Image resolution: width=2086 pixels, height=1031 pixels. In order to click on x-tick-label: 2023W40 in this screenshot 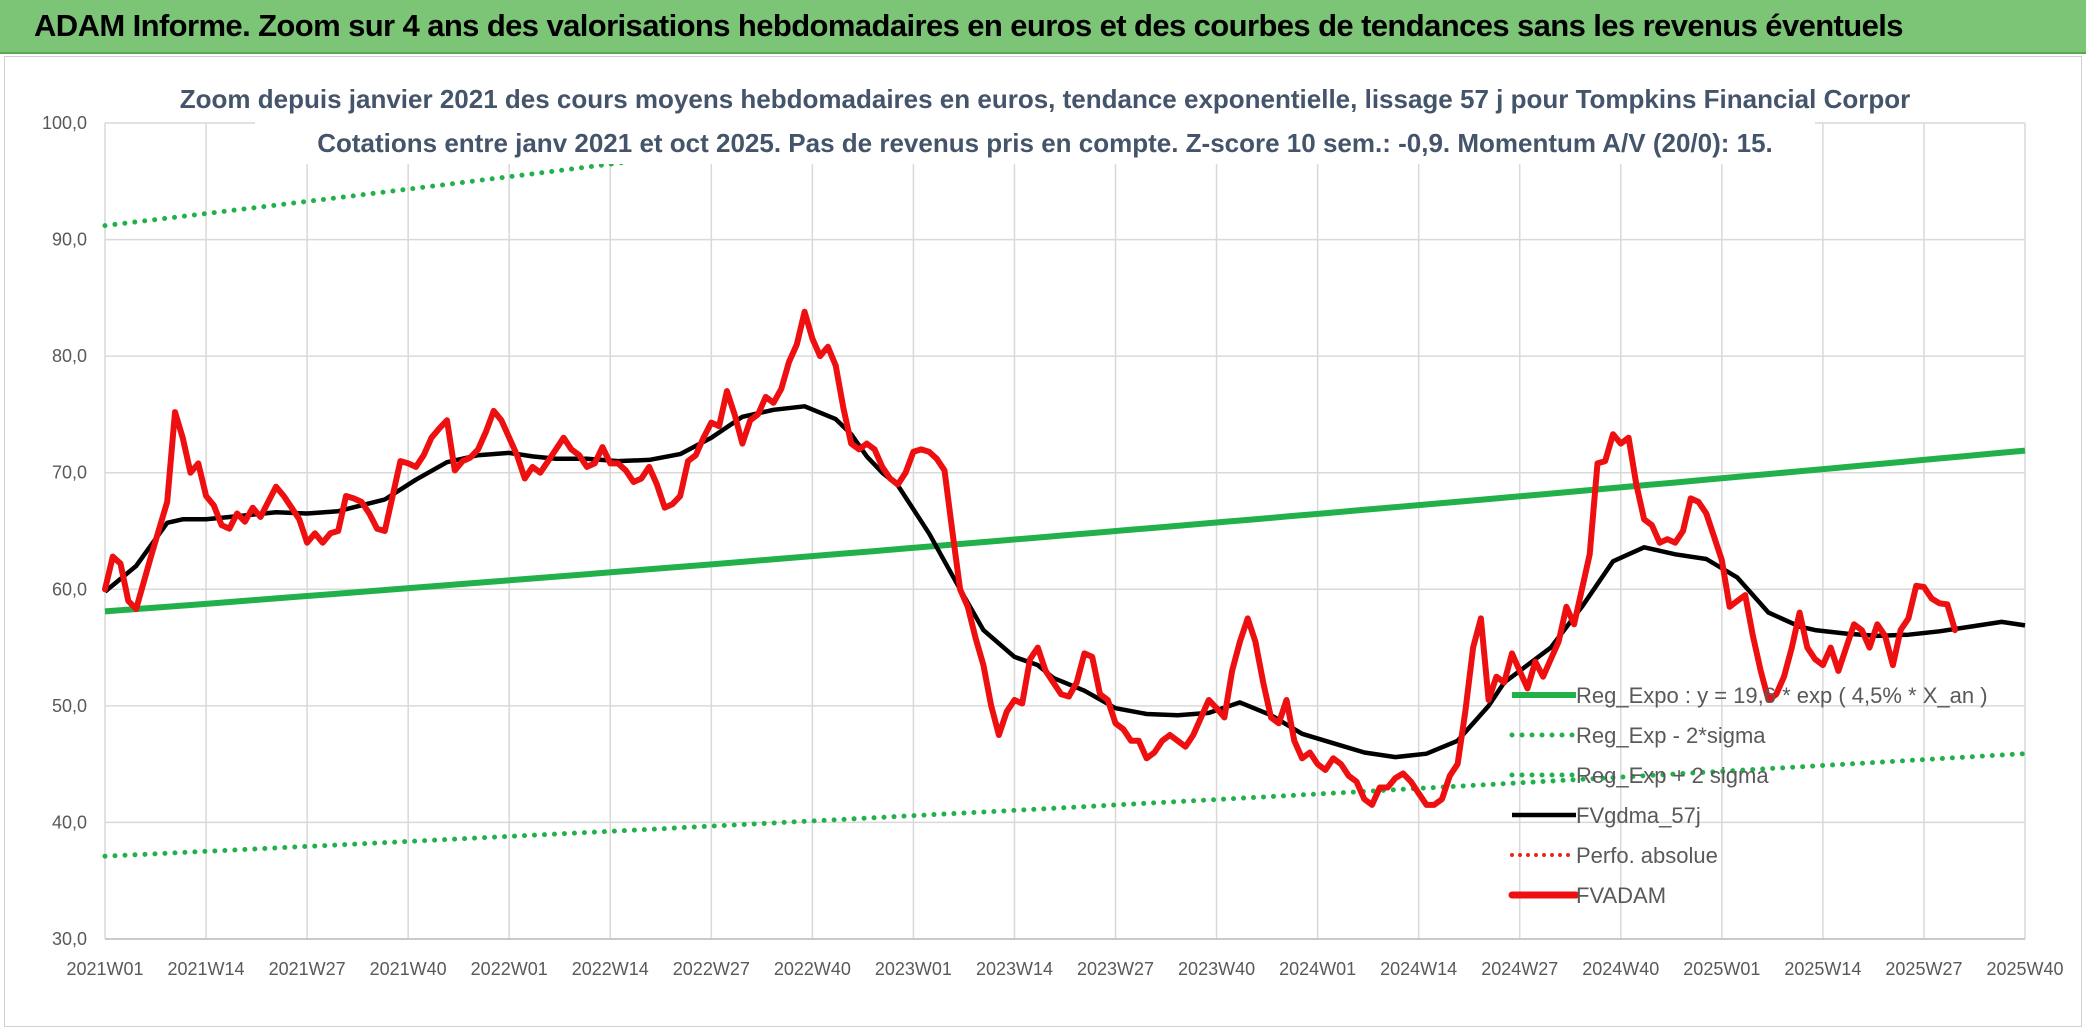, I will do `click(1216, 969)`.